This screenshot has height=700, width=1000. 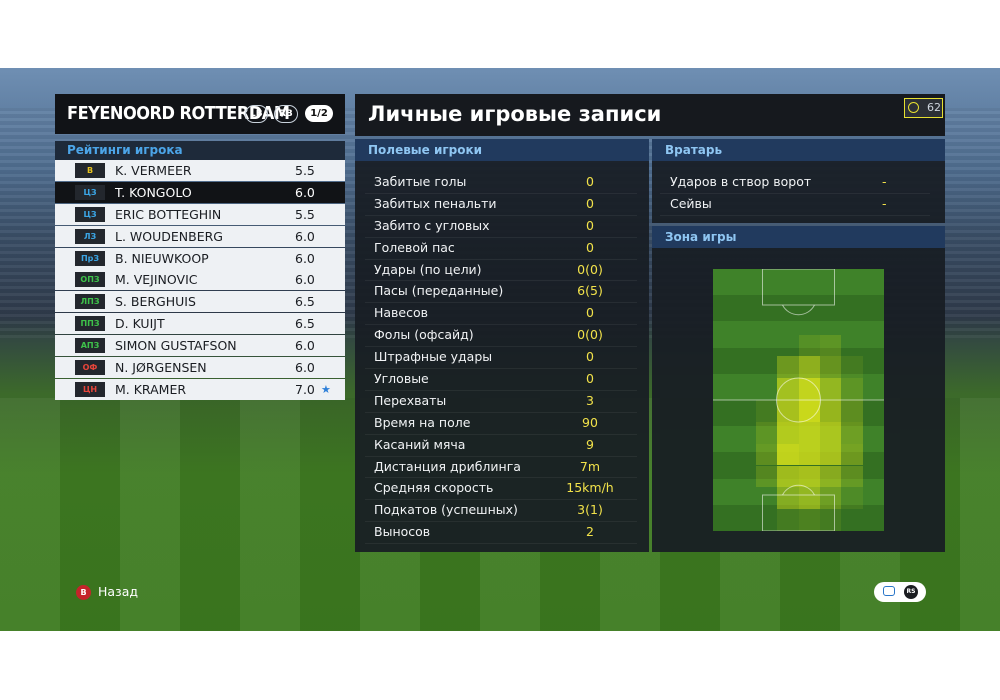 What do you see at coordinates (434, 488) in the screenshot?
I see `stat-label: Средняя скорость` at bounding box center [434, 488].